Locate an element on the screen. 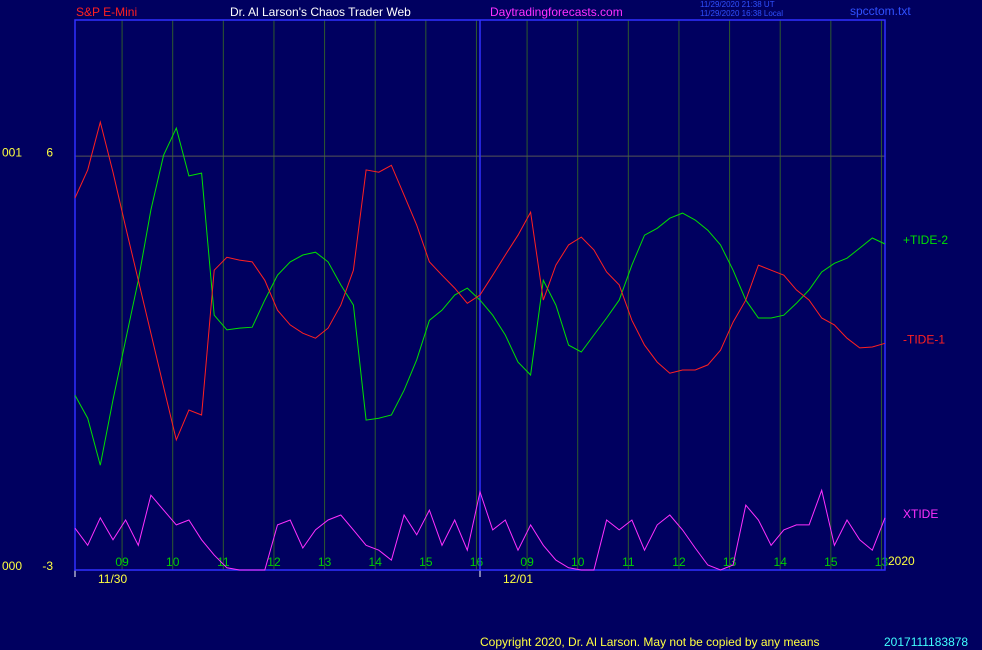 The height and width of the screenshot is (650, 982). legend-label: XTIDE is located at coordinates (920, 514).